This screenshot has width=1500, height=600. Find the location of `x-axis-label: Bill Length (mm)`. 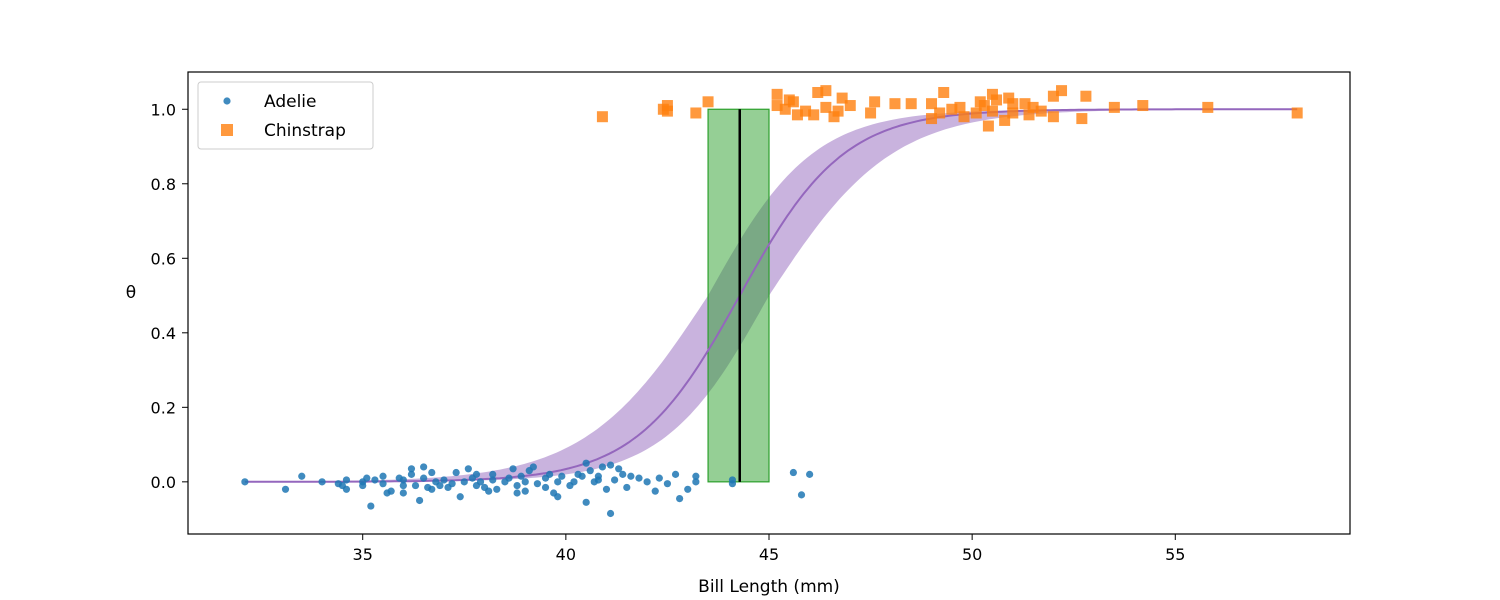

x-axis-label: Bill Length (mm) is located at coordinates (769, 587).